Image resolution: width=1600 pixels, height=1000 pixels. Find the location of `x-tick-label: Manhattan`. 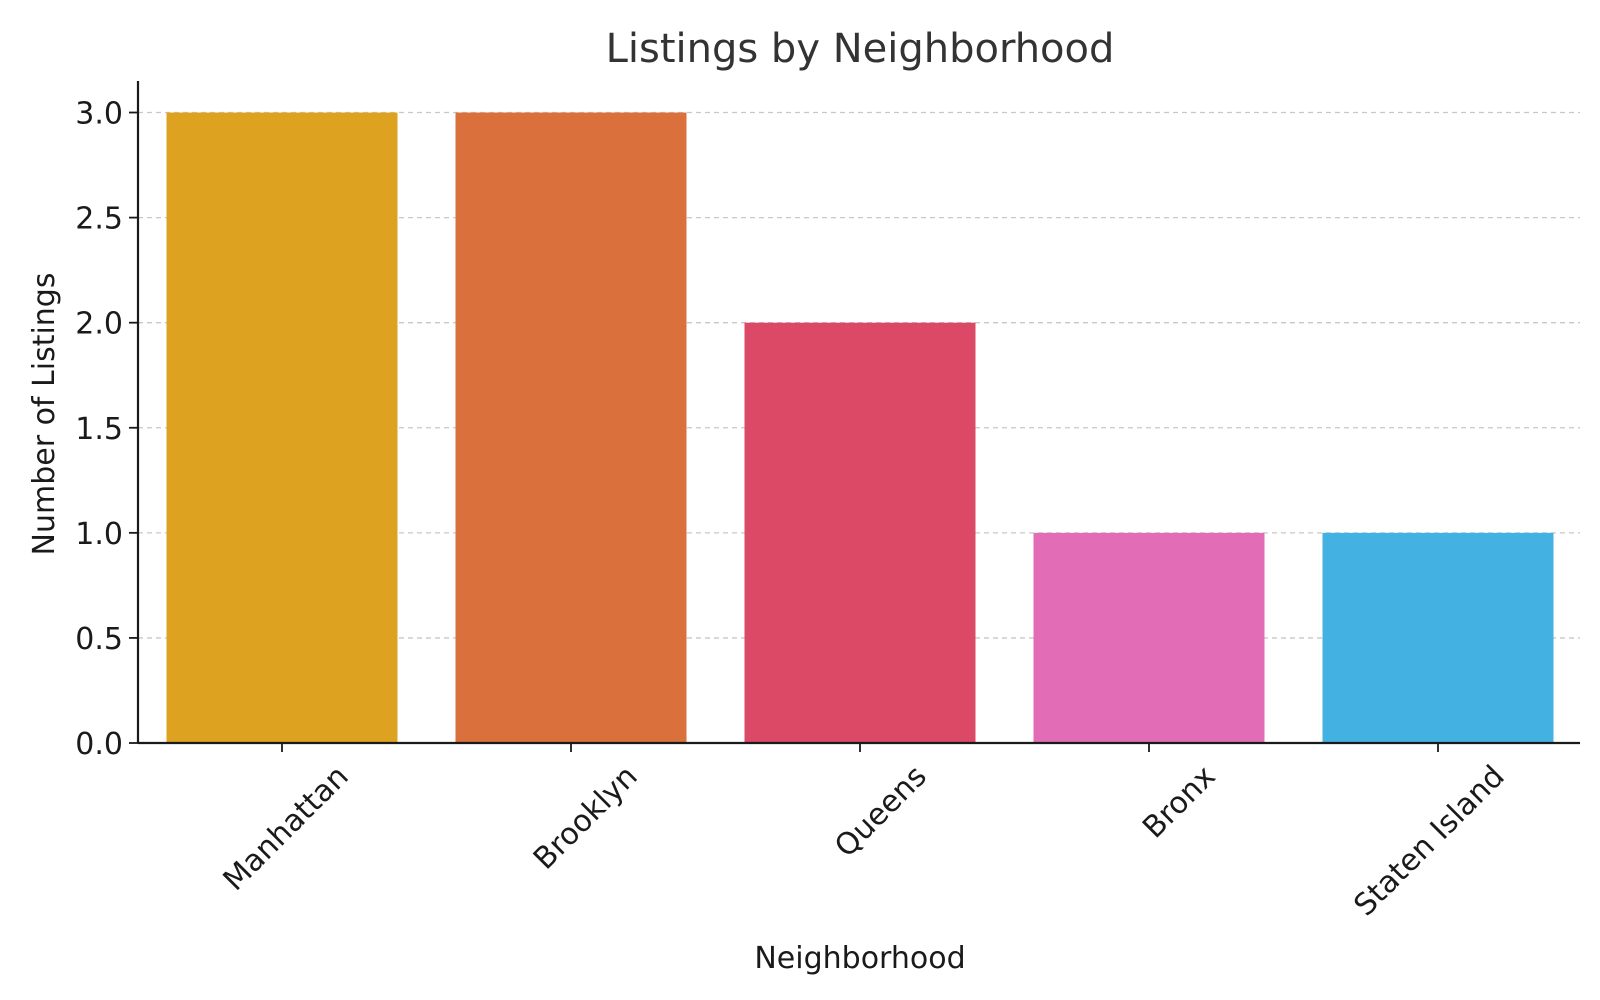

x-tick-label: Manhattan is located at coordinates (286, 828).